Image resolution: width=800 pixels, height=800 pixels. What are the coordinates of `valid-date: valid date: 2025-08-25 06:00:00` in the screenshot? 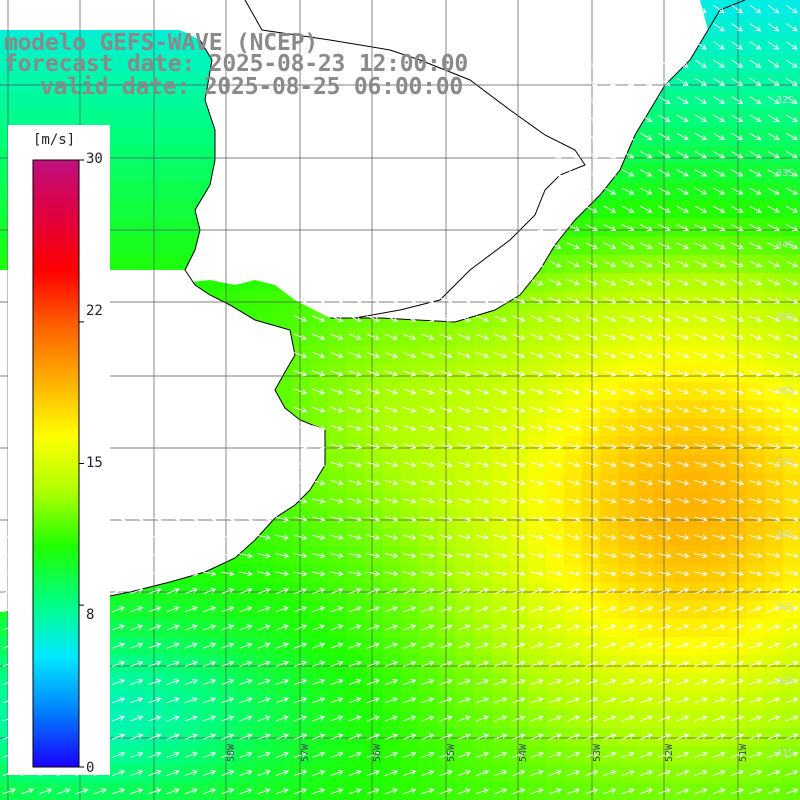 It's located at (252, 87).